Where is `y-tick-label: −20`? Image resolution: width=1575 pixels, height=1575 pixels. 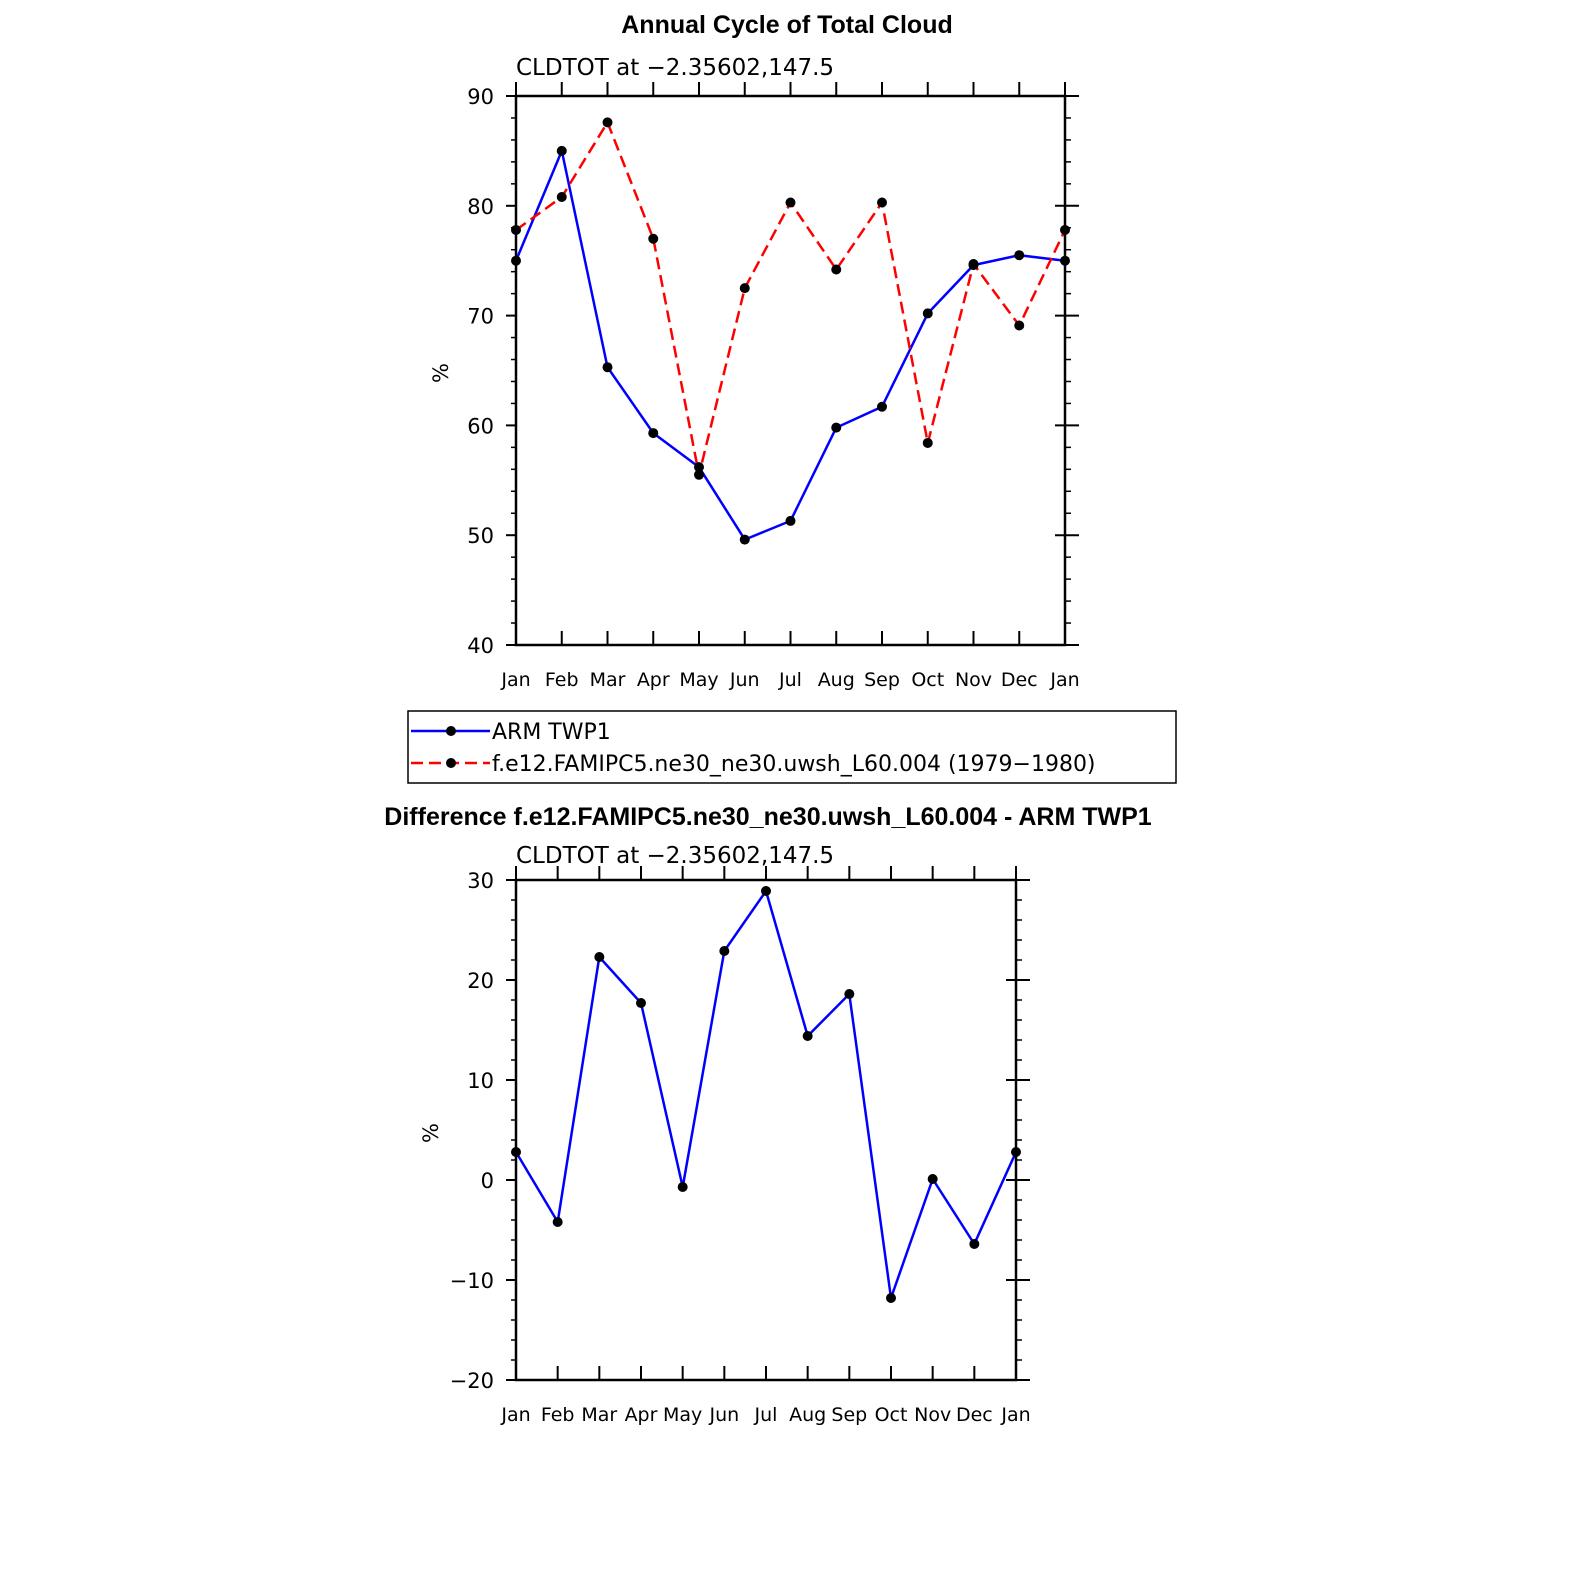 y-tick-label: −20 is located at coordinates (472, 1381).